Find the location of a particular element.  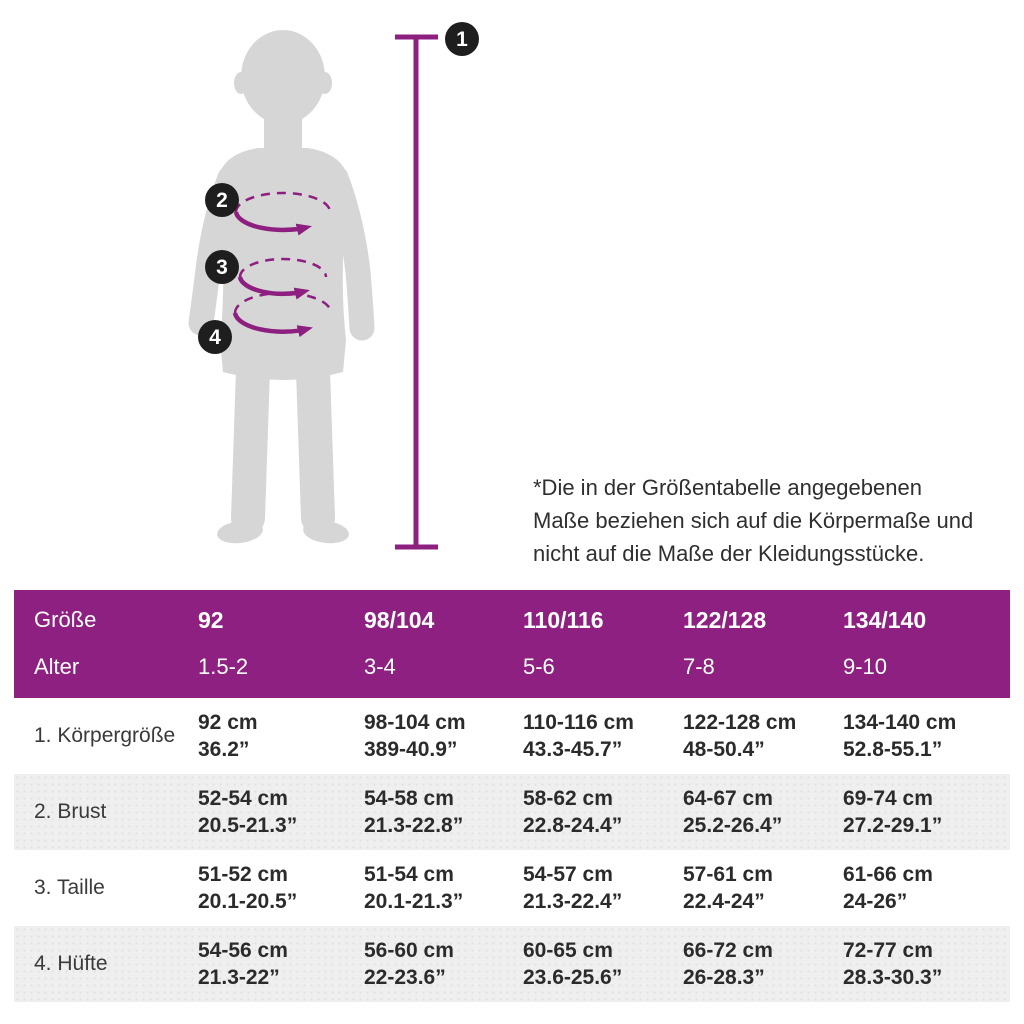

measure-cell: 66-72 cm 26-28.3” is located at coordinates (763, 964).